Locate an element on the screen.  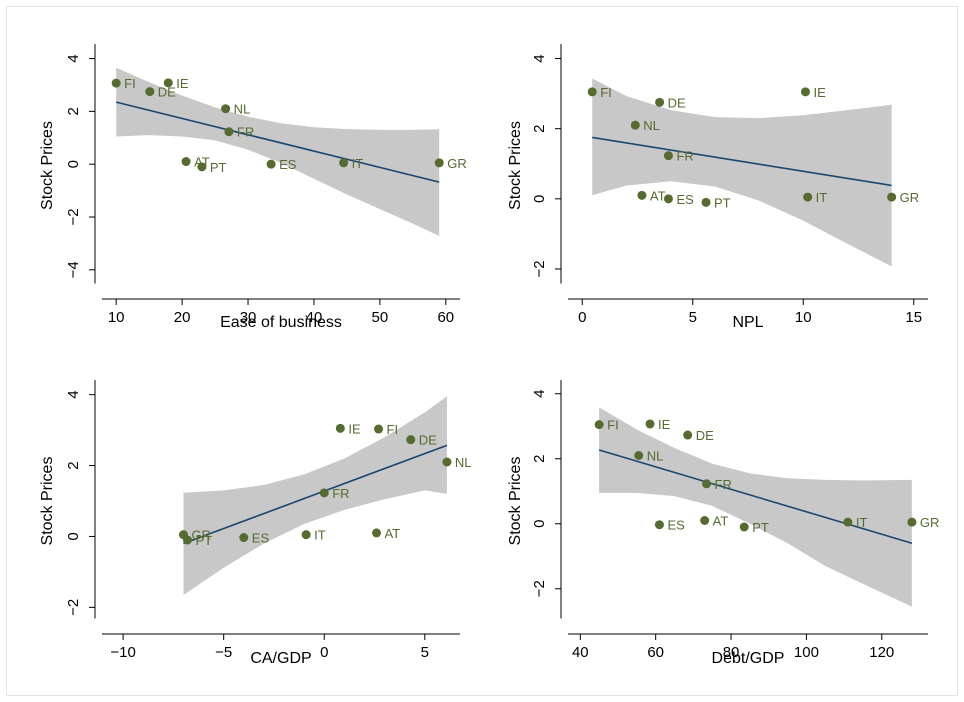
confidence-band is located at coordinates (742, 172).